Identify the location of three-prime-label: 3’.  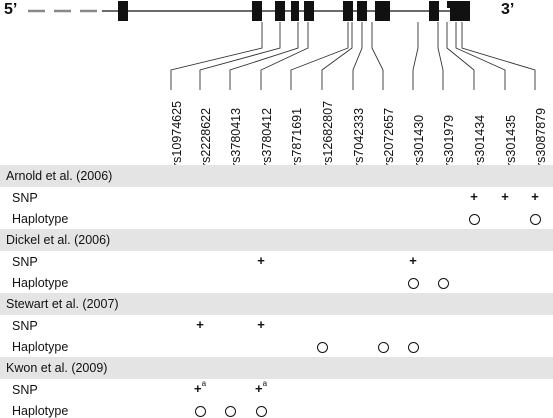
(508, 9).